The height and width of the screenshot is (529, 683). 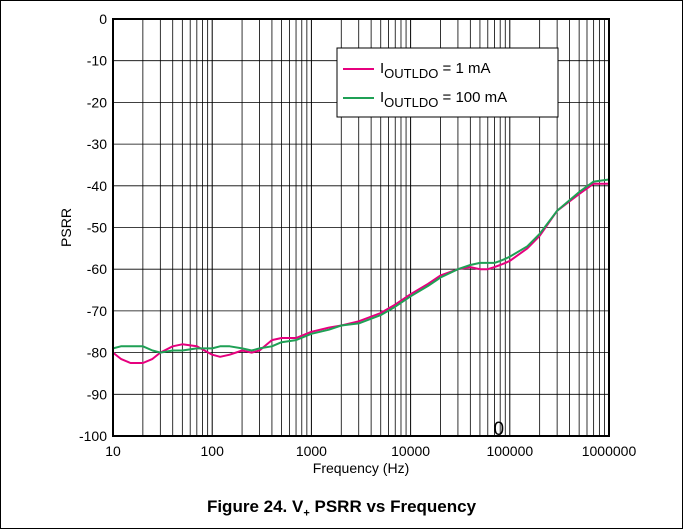 What do you see at coordinates (97, 353) in the screenshot?
I see `y-tick-label: -80` at bounding box center [97, 353].